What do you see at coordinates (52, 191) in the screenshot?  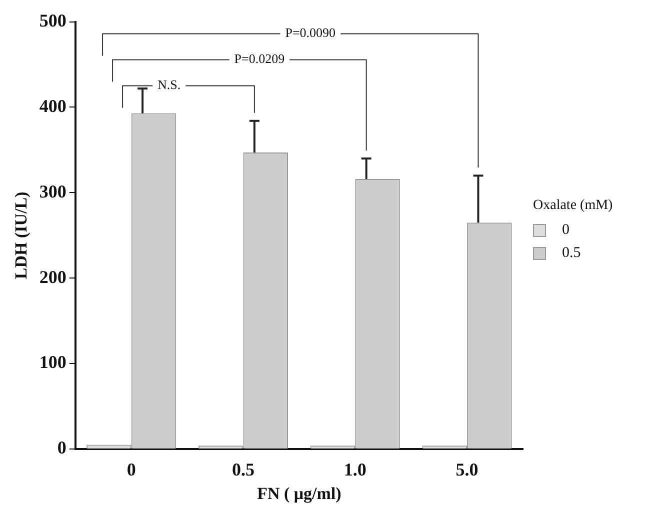 I see `y-tick-label: 300` at bounding box center [52, 191].